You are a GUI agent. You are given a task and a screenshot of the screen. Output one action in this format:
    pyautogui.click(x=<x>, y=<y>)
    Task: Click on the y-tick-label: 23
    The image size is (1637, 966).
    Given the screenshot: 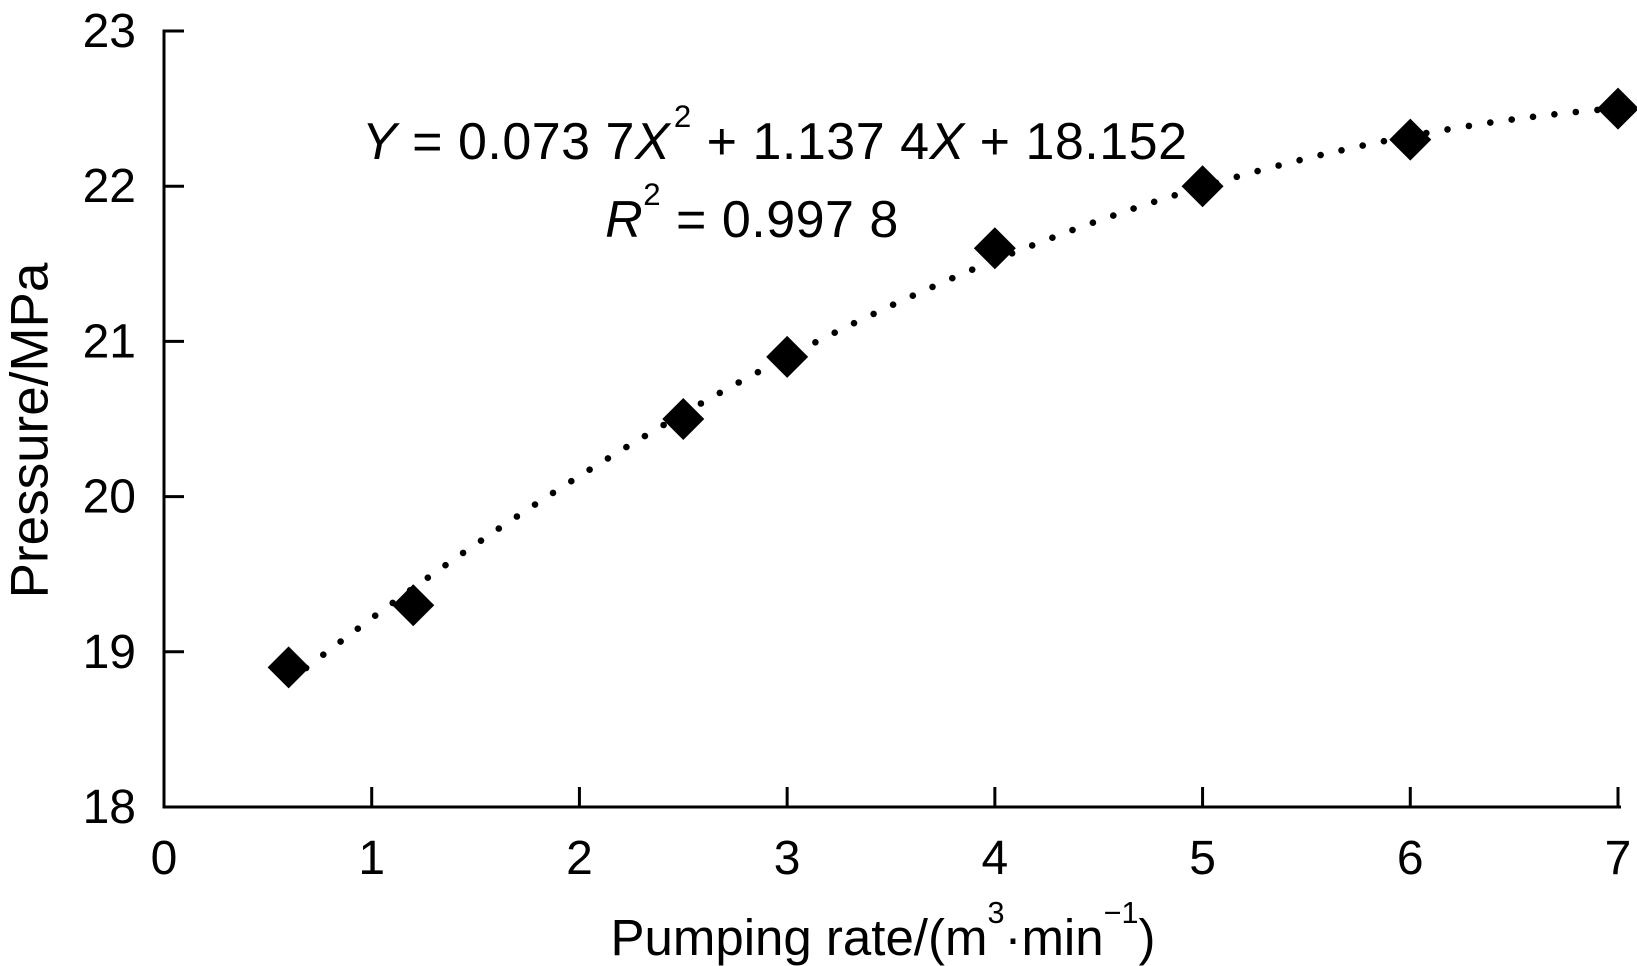 What is the action you would take?
    pyautogui.click(x=109, y=31)
    